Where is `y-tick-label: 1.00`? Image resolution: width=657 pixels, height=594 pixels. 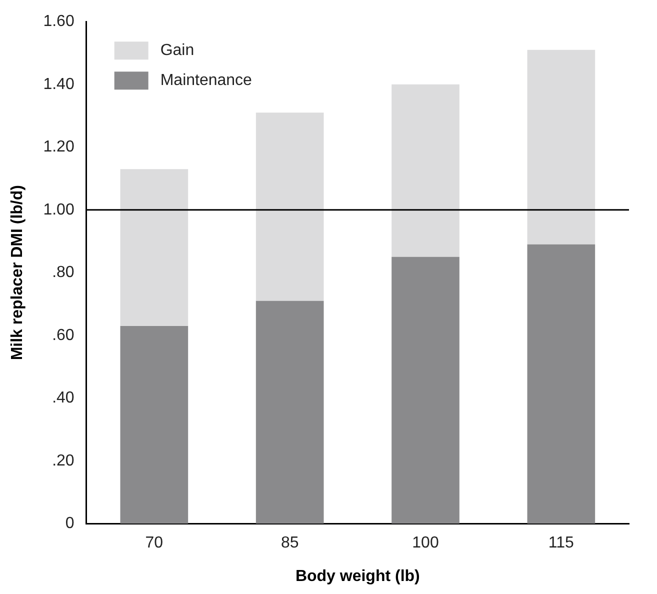
y-tick-label: 1.00 is located at coordinates (58, 209).